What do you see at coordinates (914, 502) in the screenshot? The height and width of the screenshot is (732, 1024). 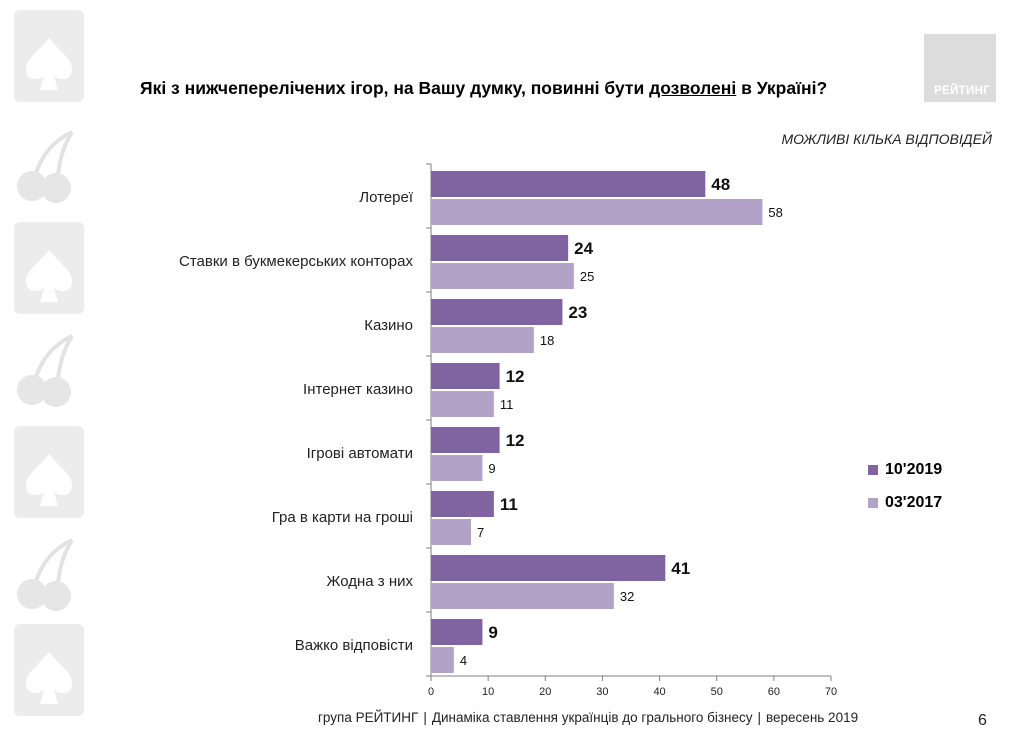 I see `legend-label-2017: 03'2017` at bounding box center [914, 502].